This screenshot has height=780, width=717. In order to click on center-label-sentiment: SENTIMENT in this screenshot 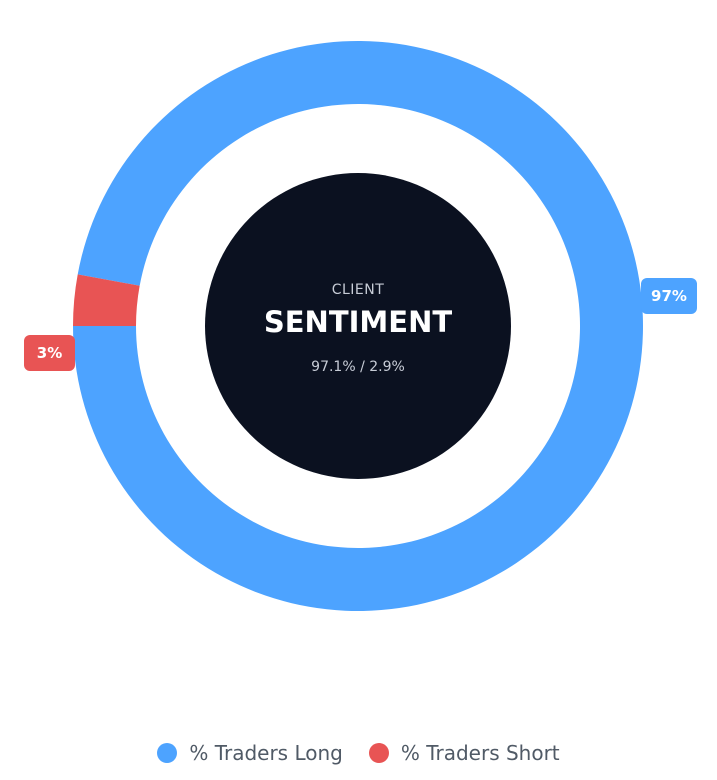, I will do `click(358, 322)`.